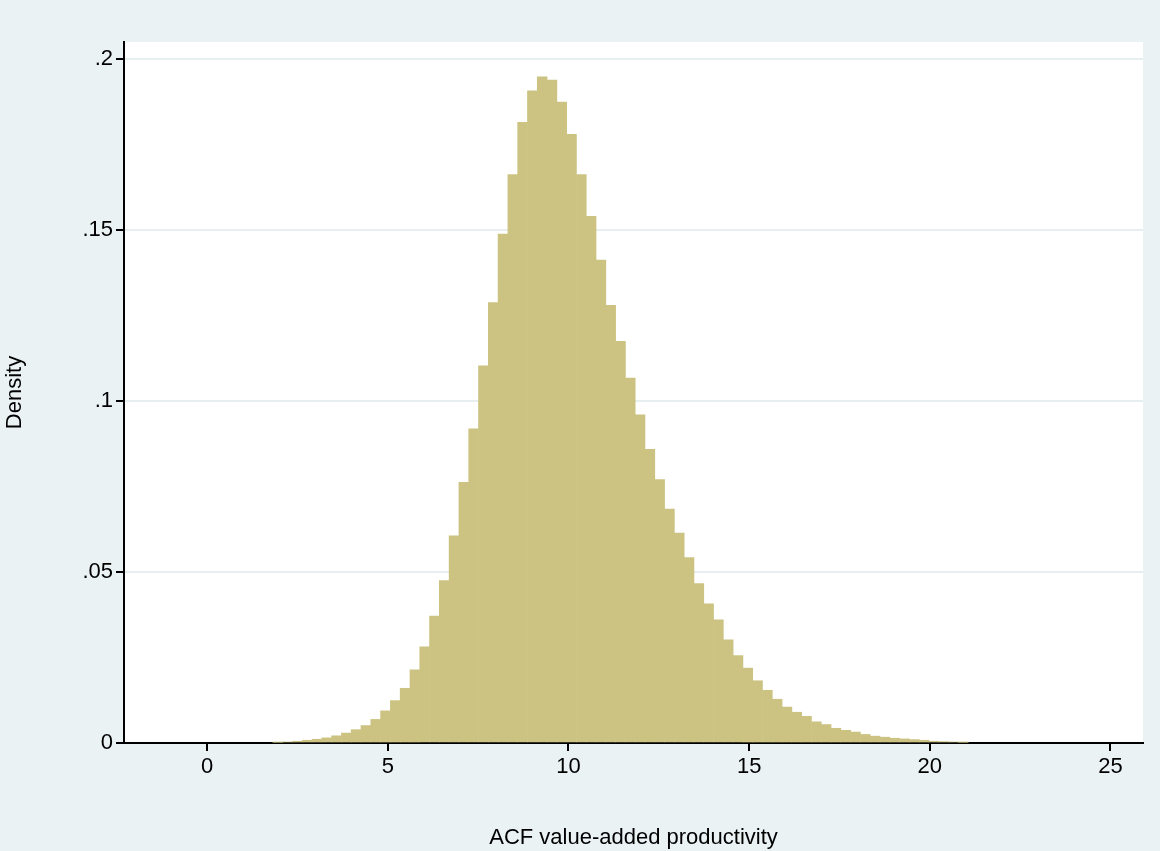  Describe the element at coordinates (97, 229) in the screenshot. I see `y-tick-label: .15` at that location.